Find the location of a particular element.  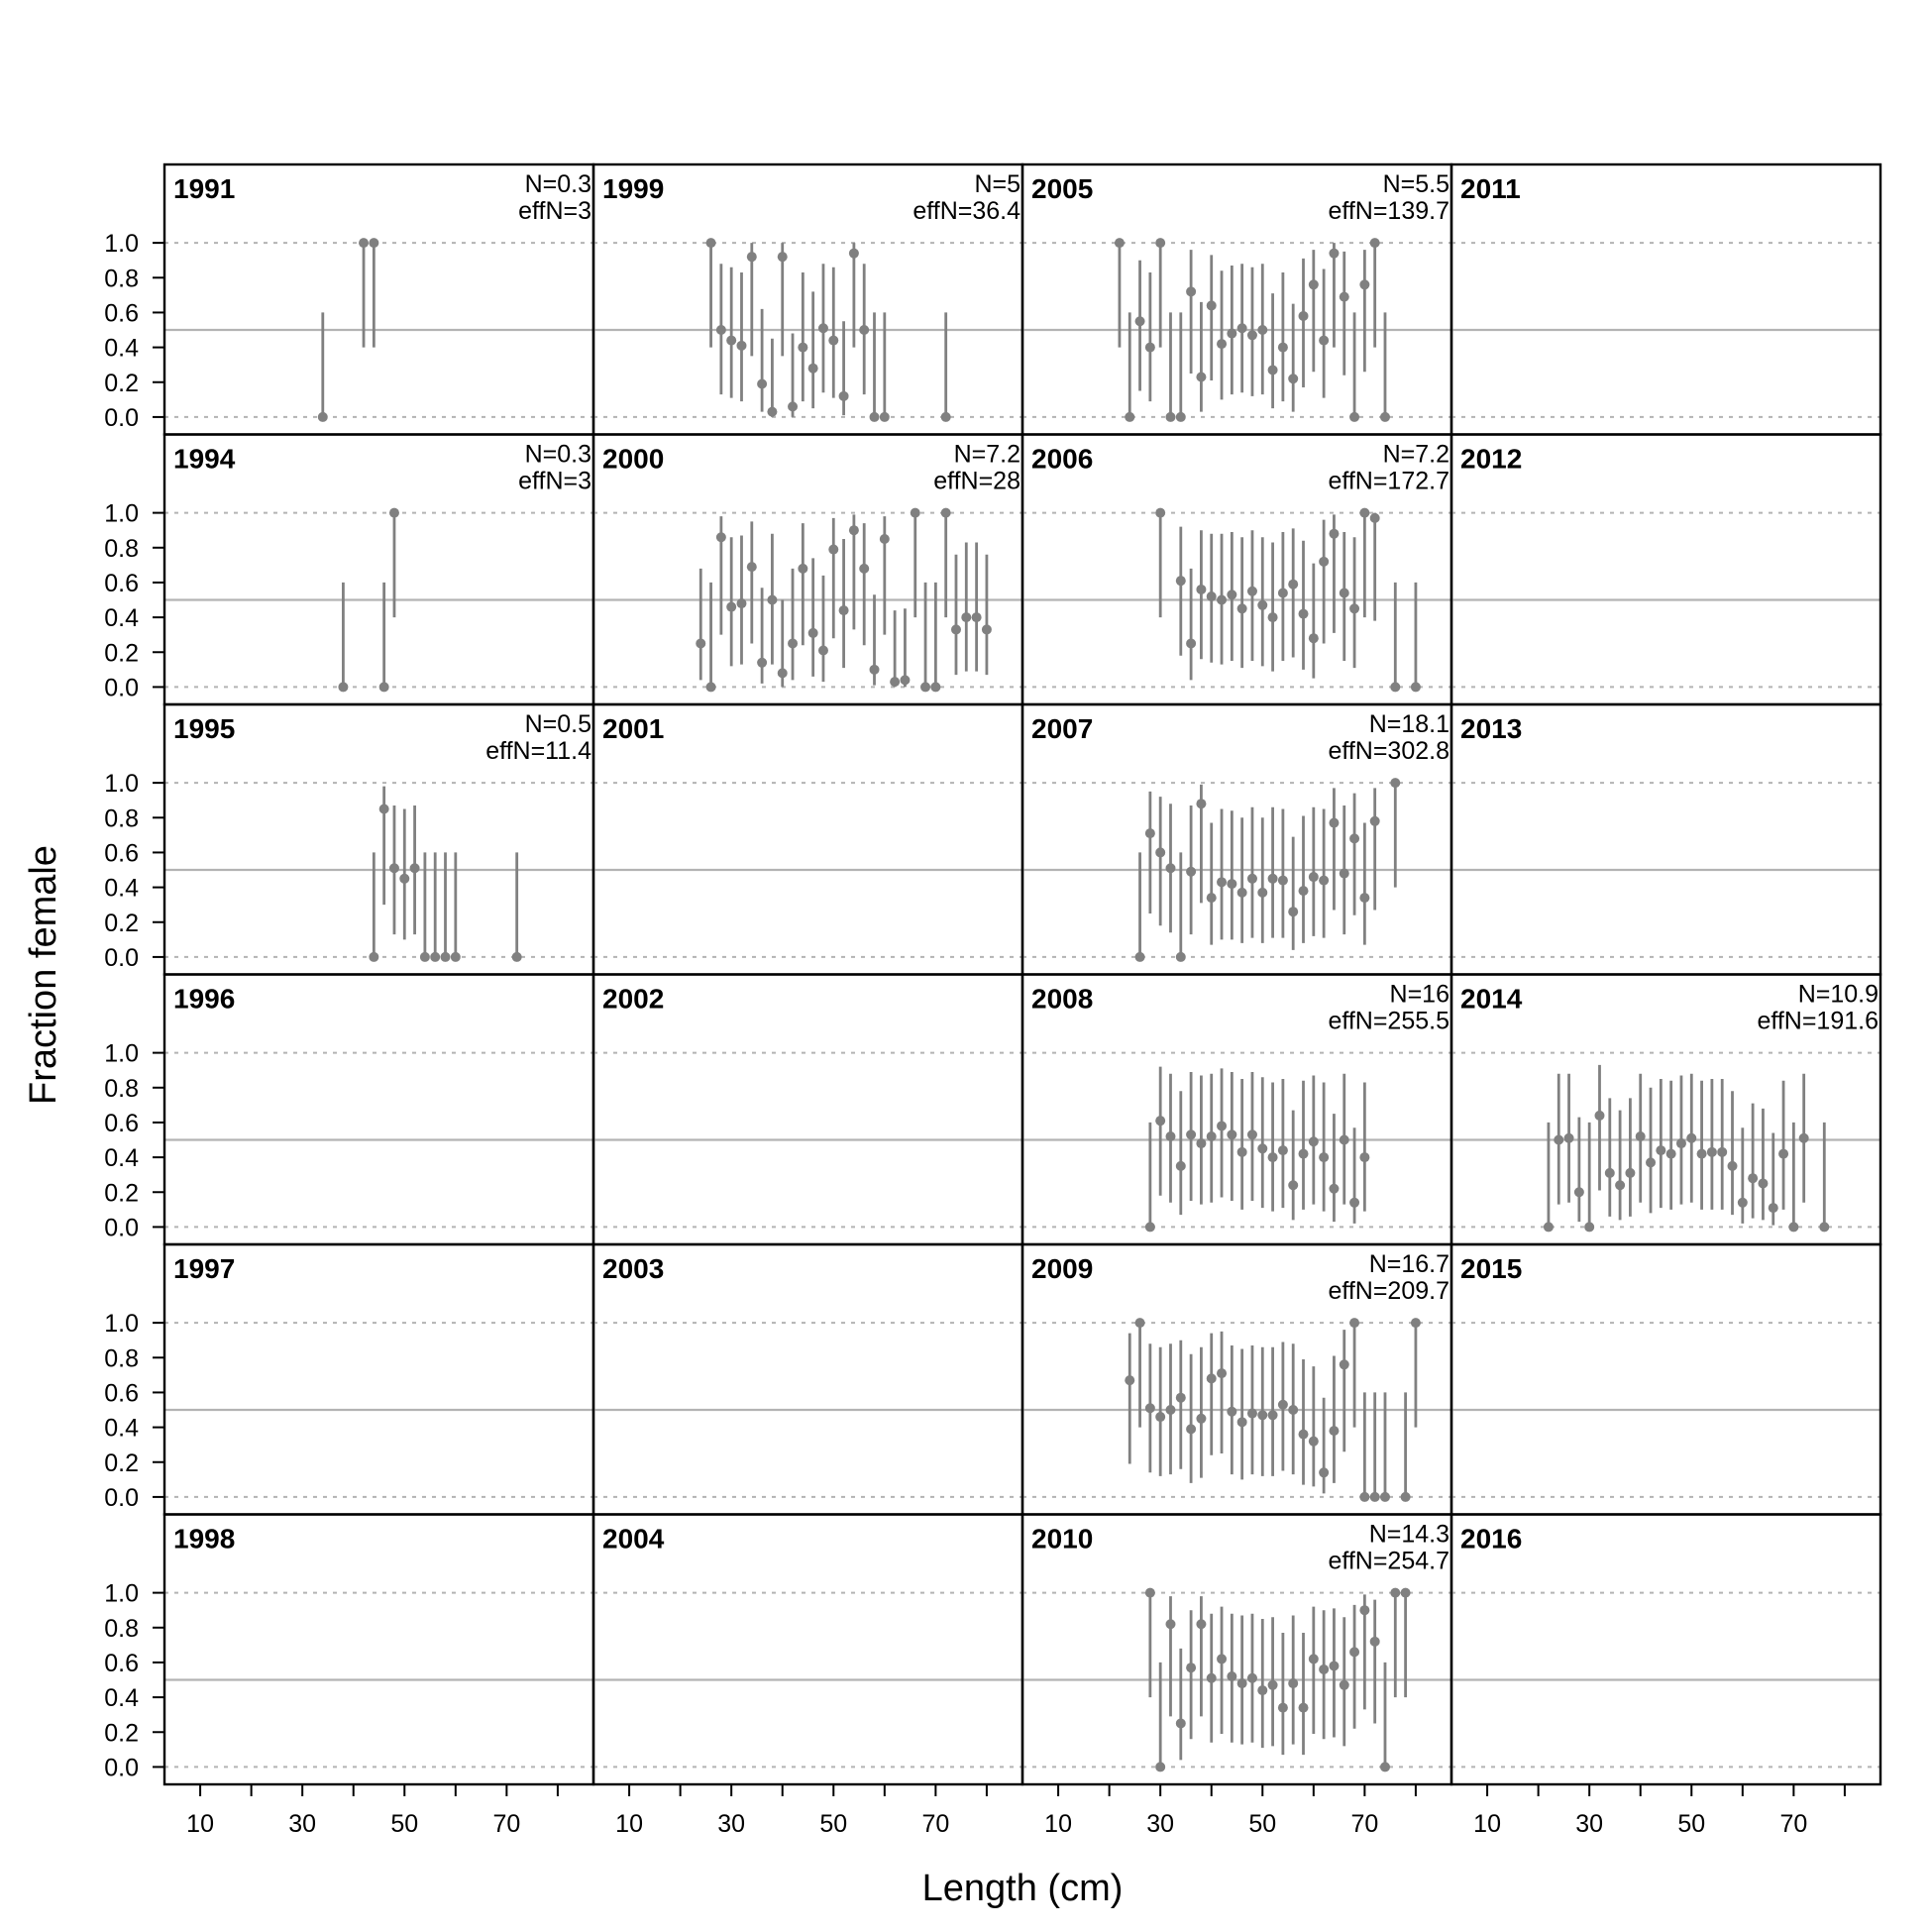

panel-year: 1999 is located at coordinates (633, 188).